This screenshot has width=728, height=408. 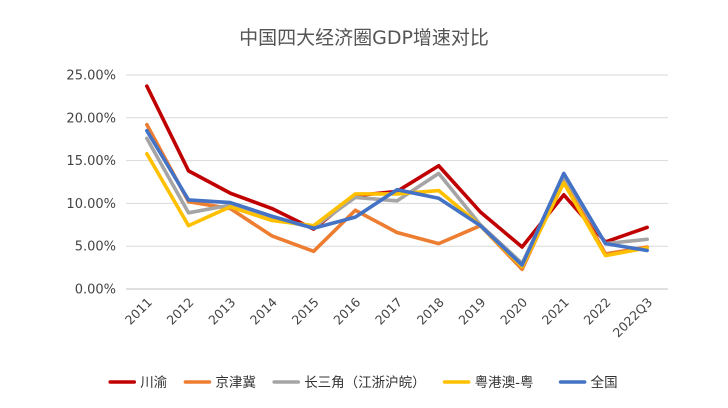 I want to click on legend-label-3: 长三角（江浙沪皖）, so click(x=365, y=383).